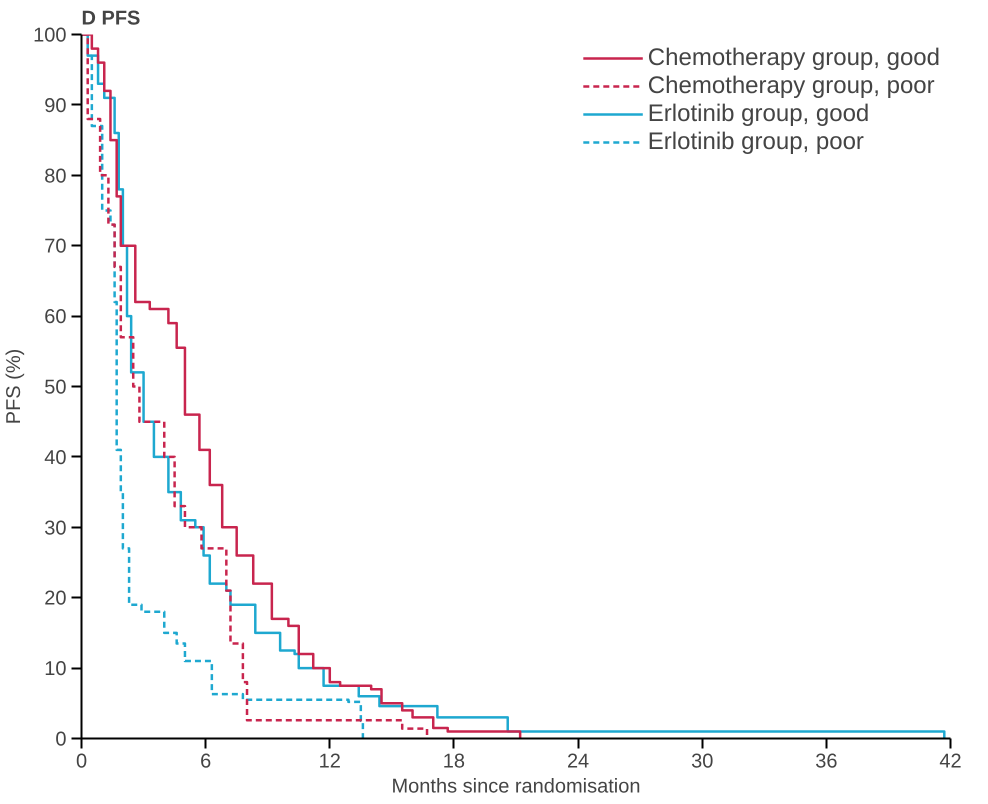 This screenshot has height=804, width=988. I want to click on x-tick-label: 0, so click(82, 761).